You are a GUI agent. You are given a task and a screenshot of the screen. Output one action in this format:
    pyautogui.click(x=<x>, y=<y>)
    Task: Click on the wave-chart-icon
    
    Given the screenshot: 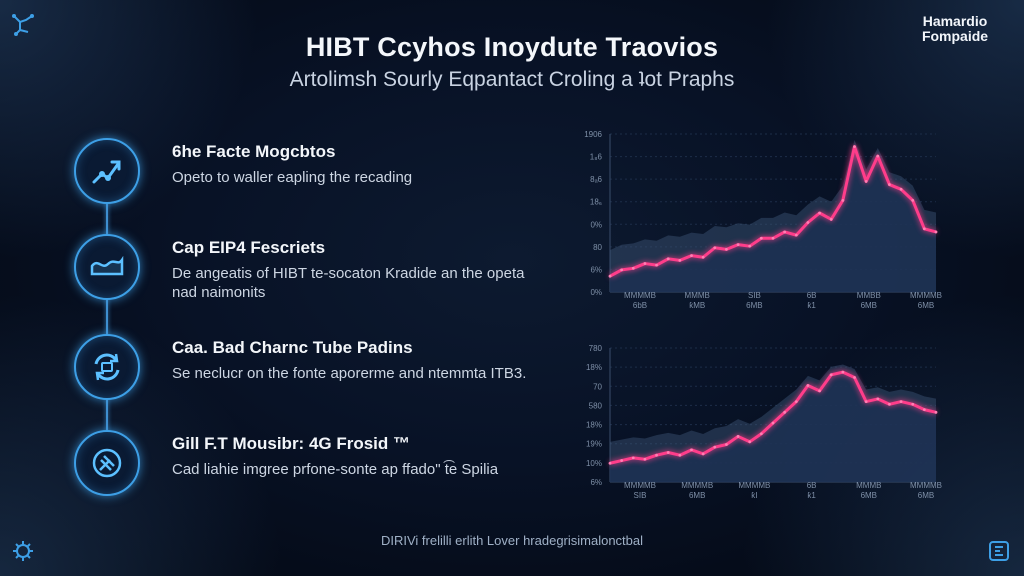 What is the action you would take?
    pyautogui.click(x=107, y=265)
    